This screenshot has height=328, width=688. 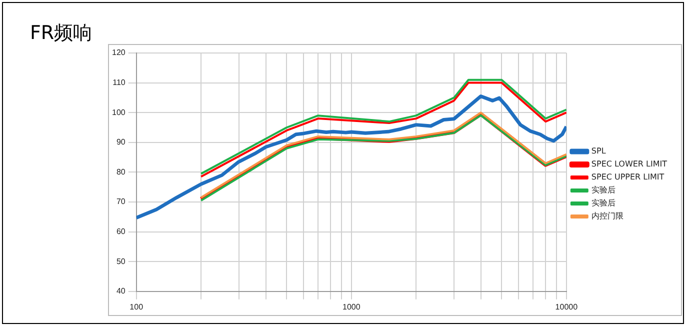 What do you see at coordinates (121, 142) in the screenshot?
I see `y-tick-label: 90` at bounding box center [121, 142].